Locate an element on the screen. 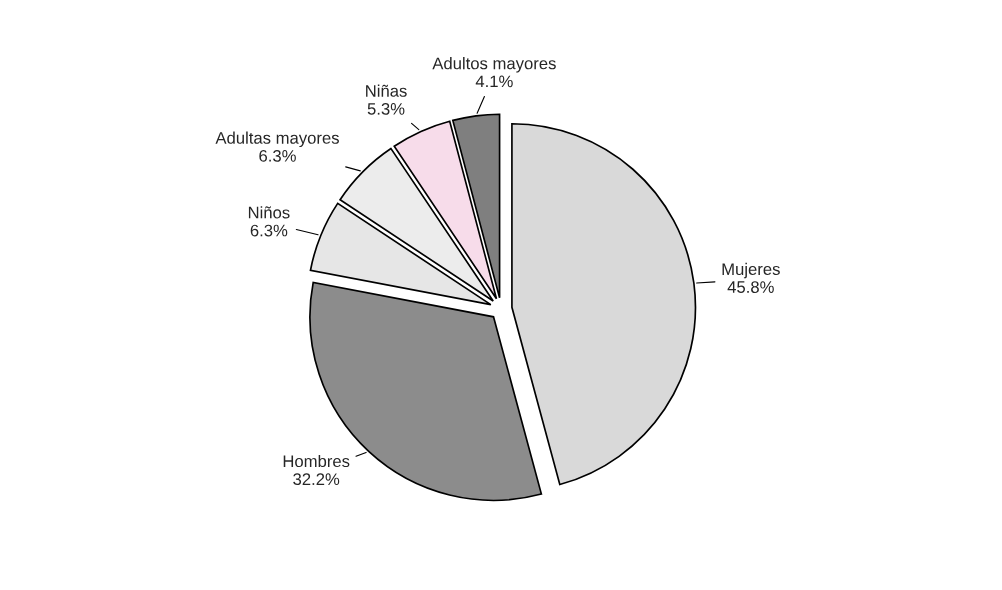  slice-label: Hombres is located at coordinates (316, 461).